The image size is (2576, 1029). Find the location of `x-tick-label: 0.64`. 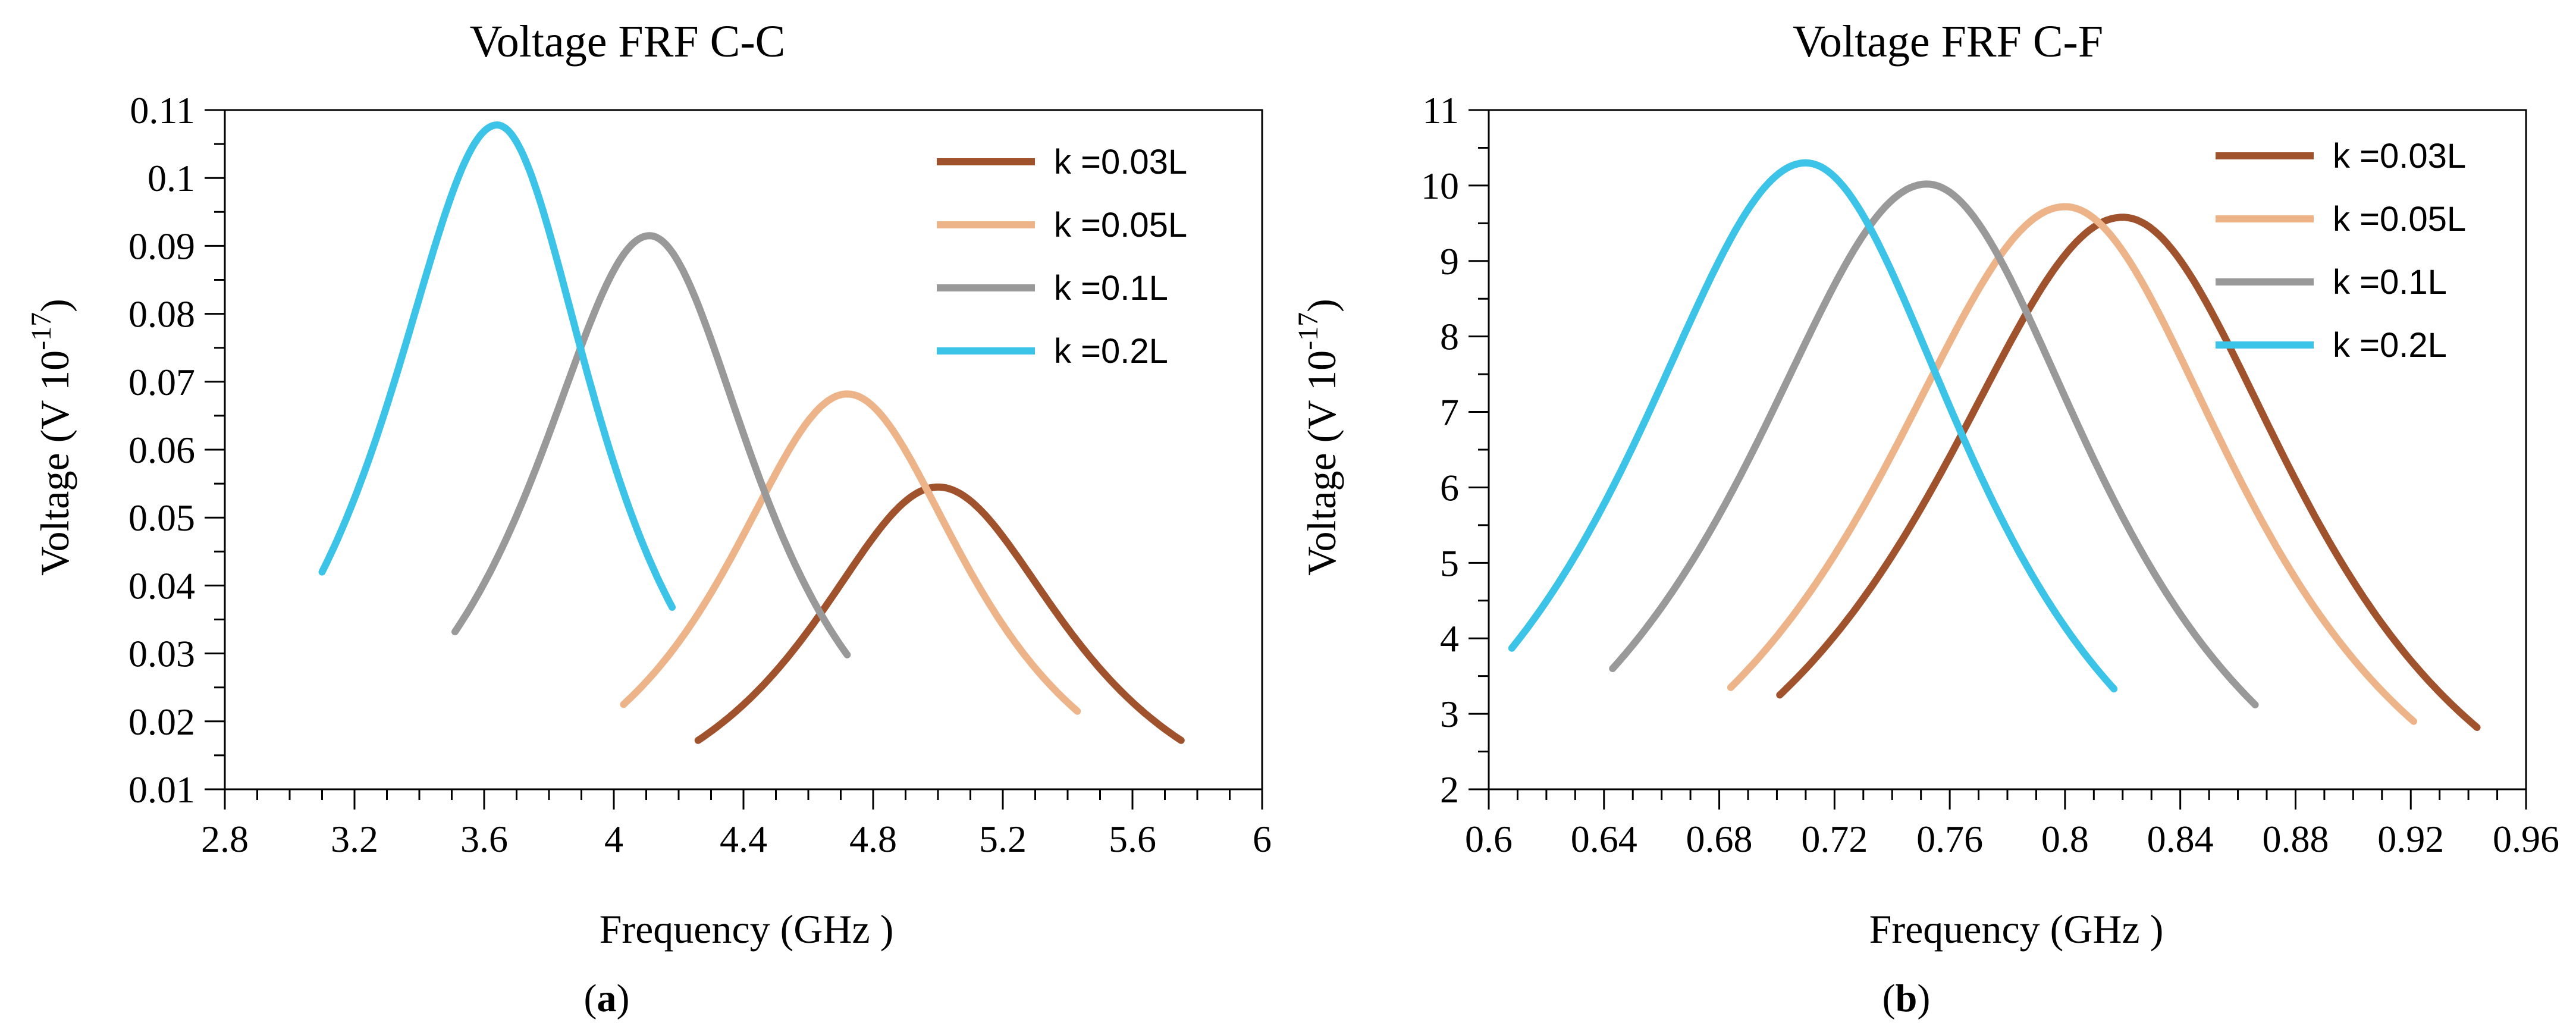

x-tick-label: 0.64 is located at coordinates (1604, 839).